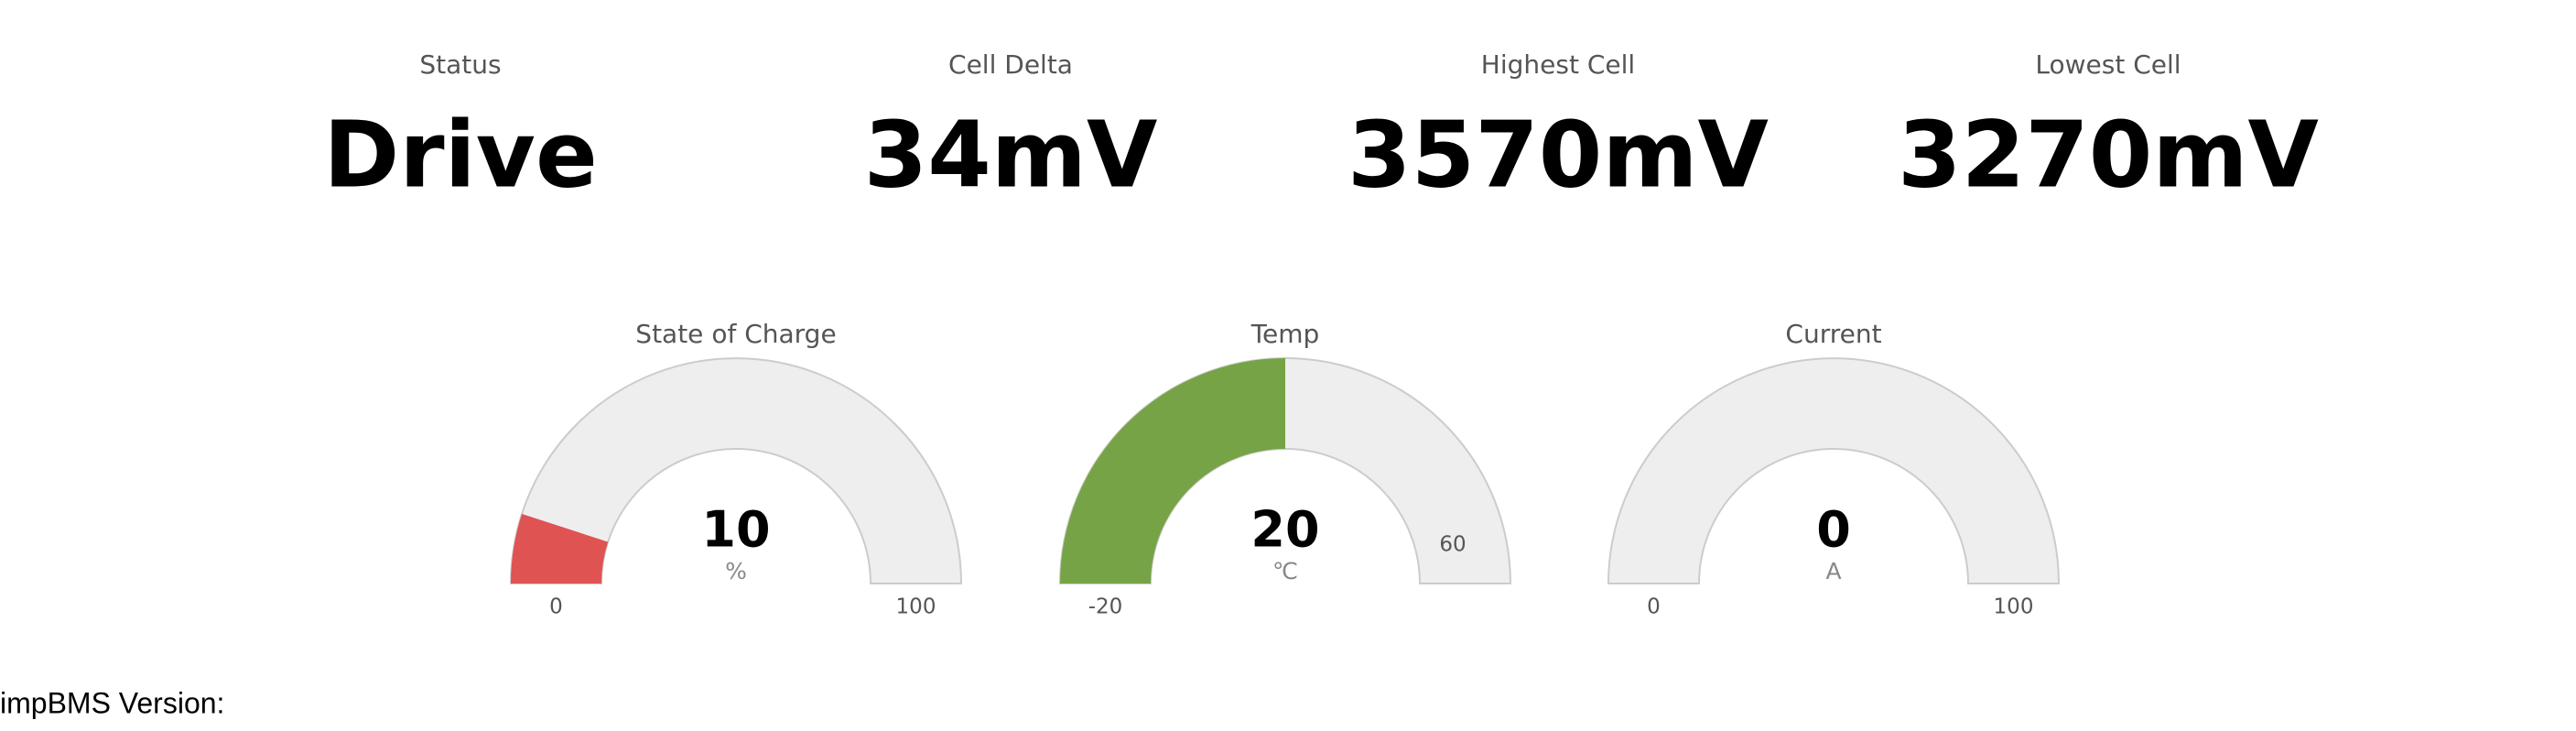  Describe the element at coordinates (1559, 154) in the screenshot. I see `stat-value: 3570mV` at that location.